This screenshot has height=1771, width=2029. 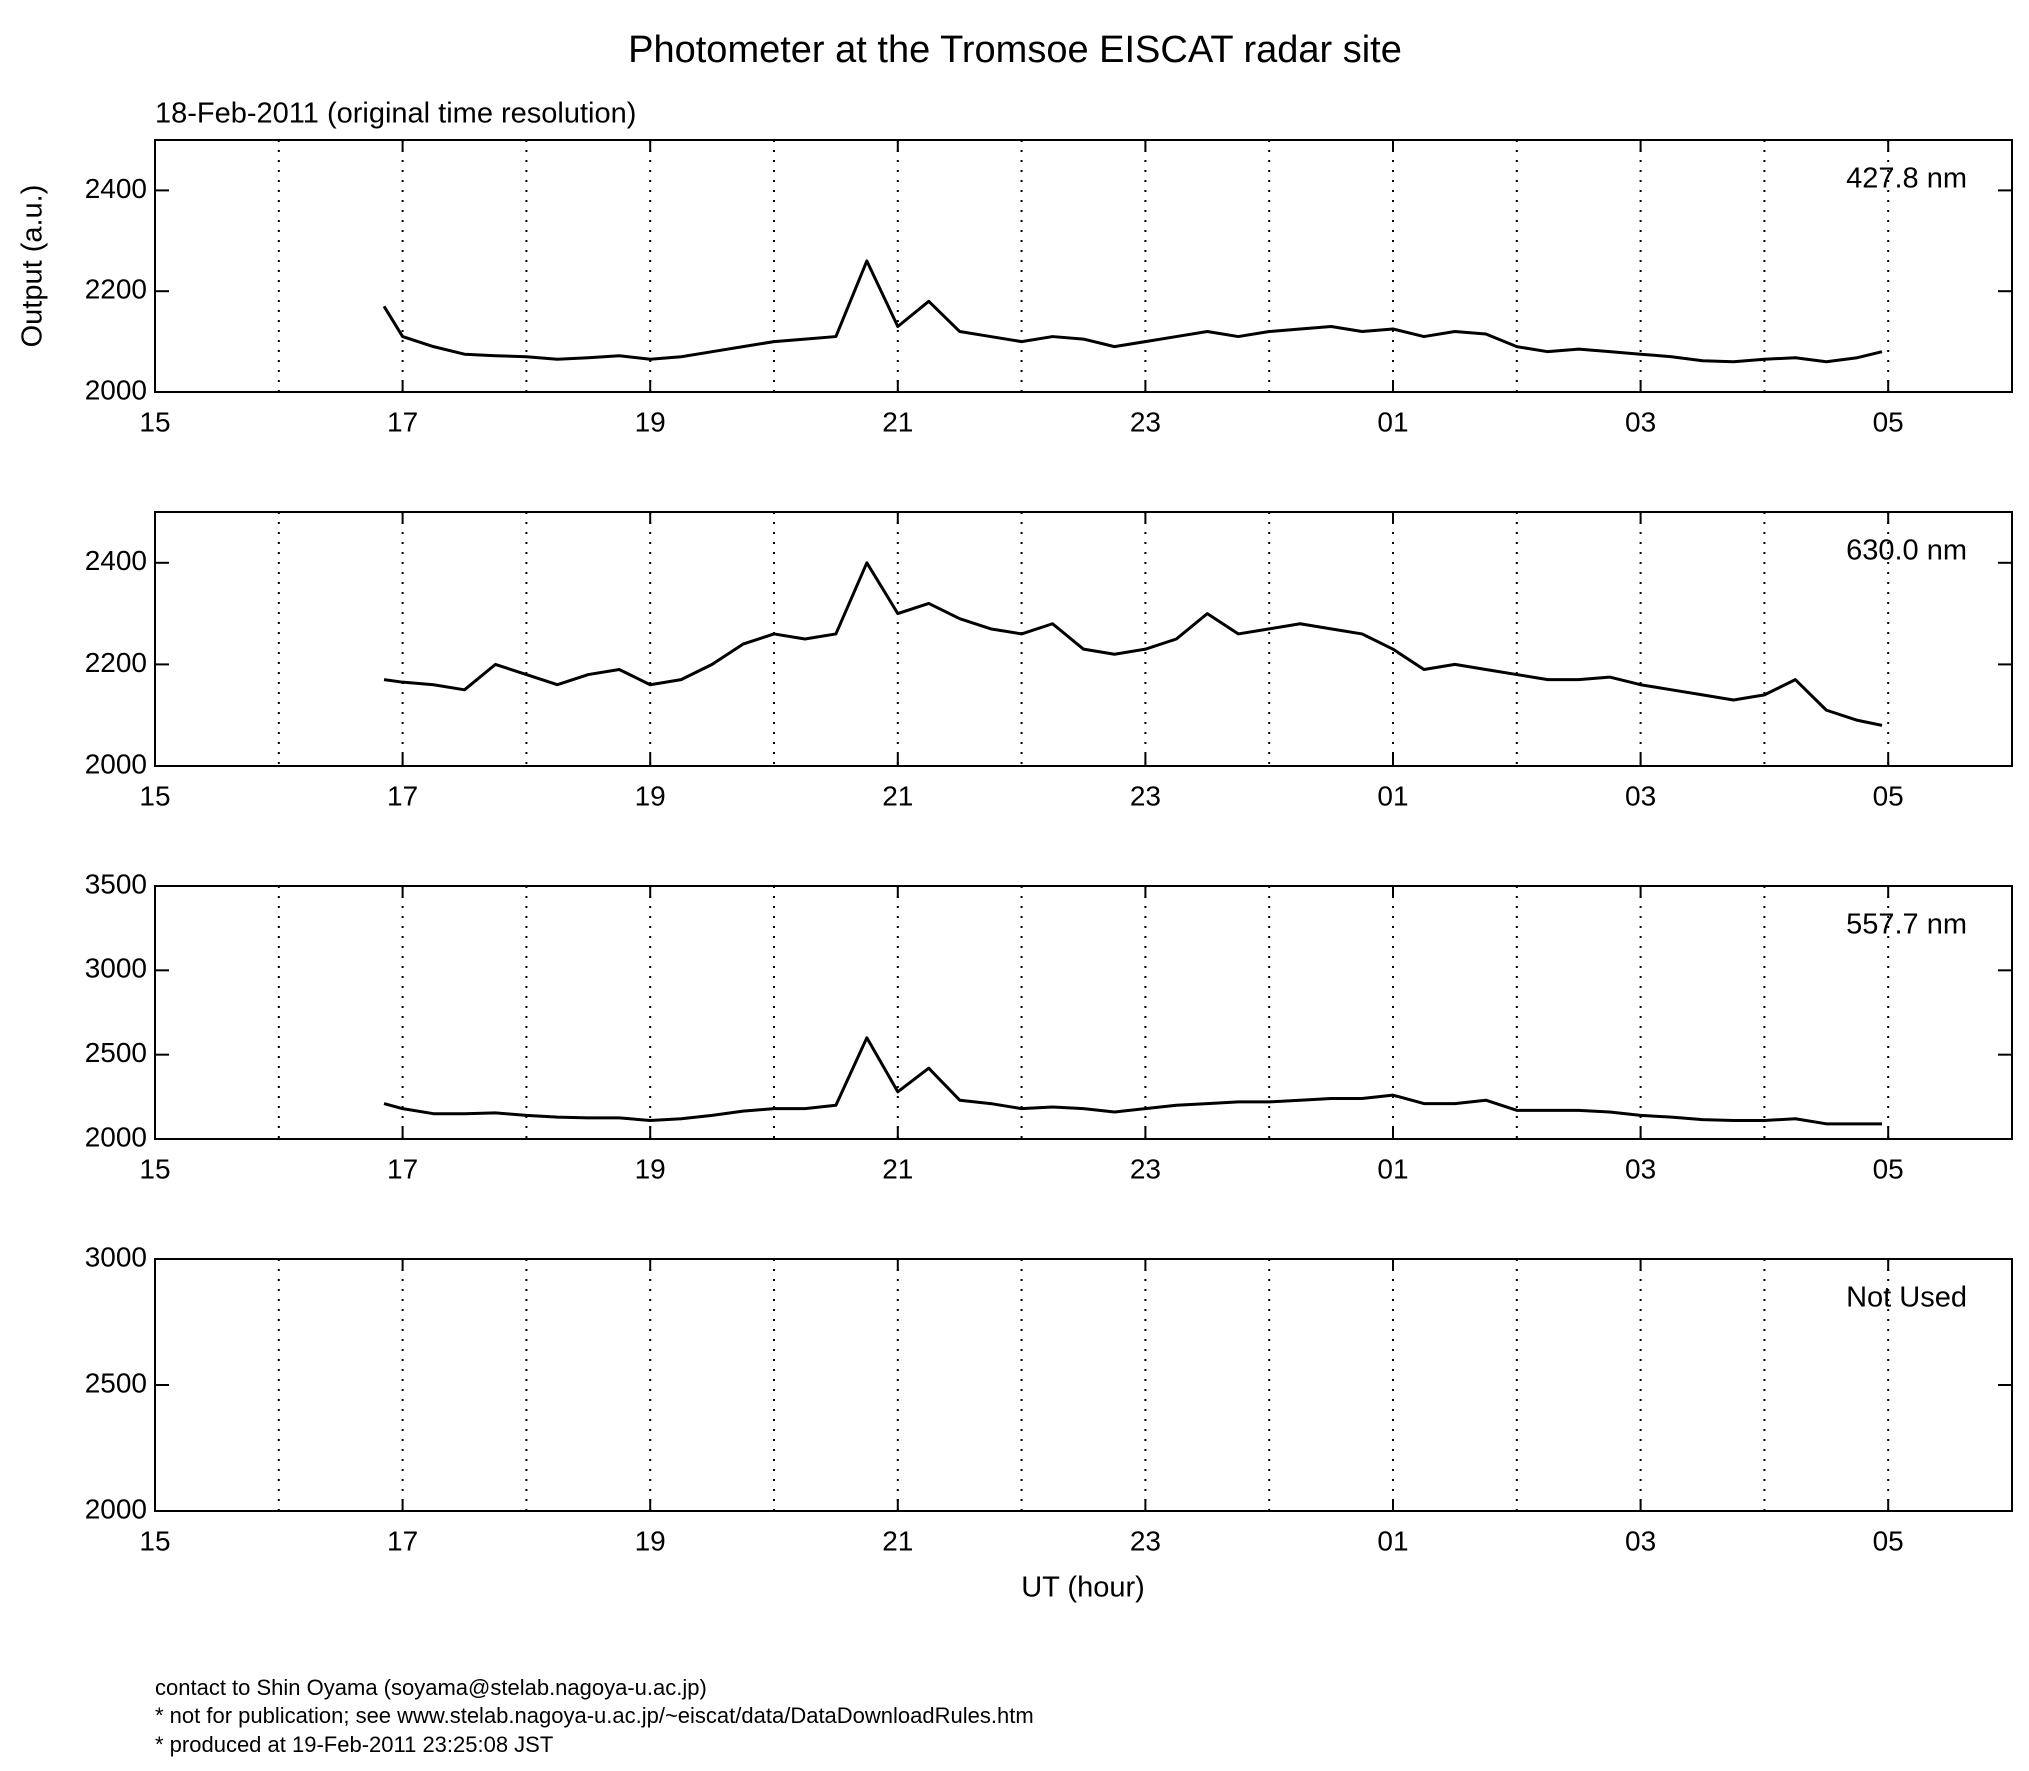 I want to click on y-axis-label: Output (a.u.), so click(x=33, y=266).